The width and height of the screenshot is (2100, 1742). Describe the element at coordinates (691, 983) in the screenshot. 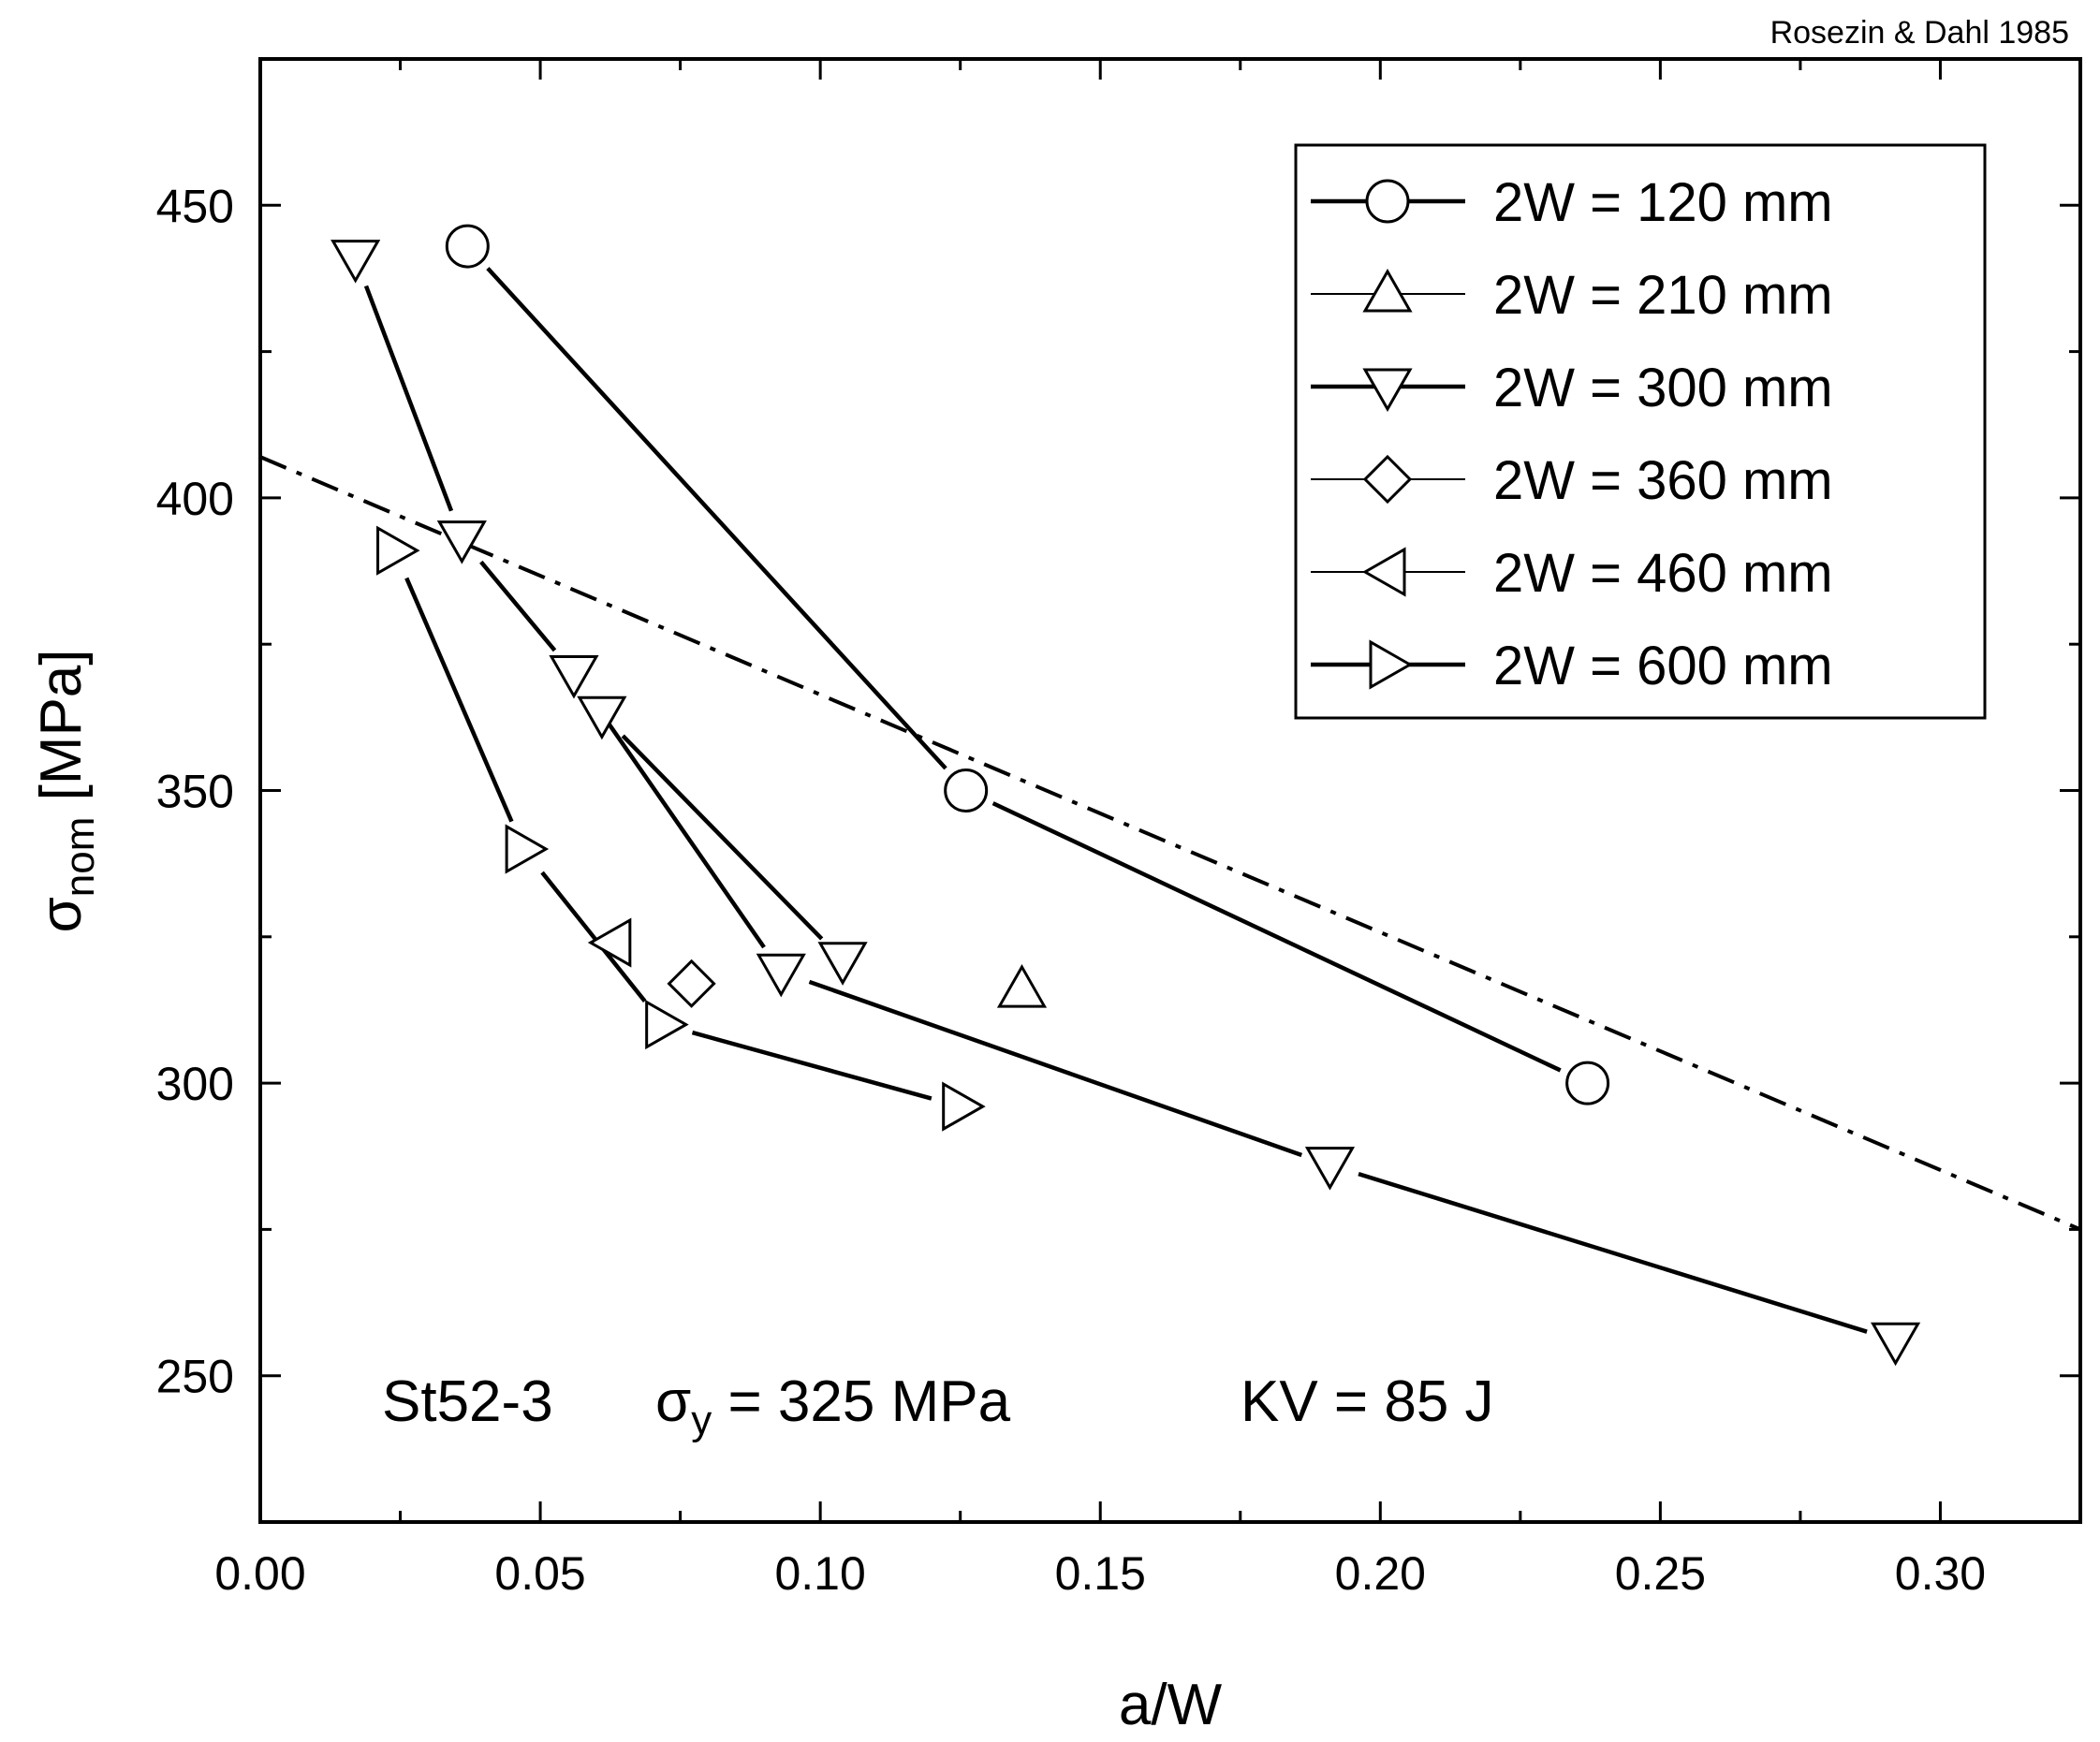

I see `data-point-diamond` at that location.